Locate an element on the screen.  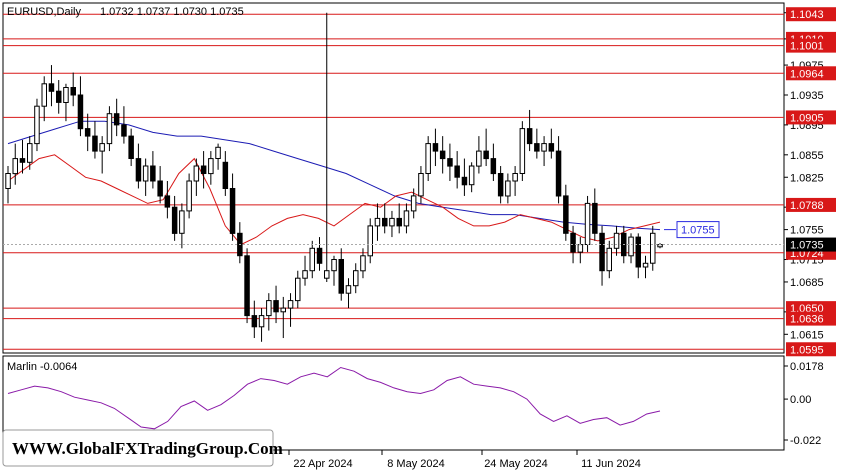
level-label: 1.0788 is located at coordinates (807, 206).